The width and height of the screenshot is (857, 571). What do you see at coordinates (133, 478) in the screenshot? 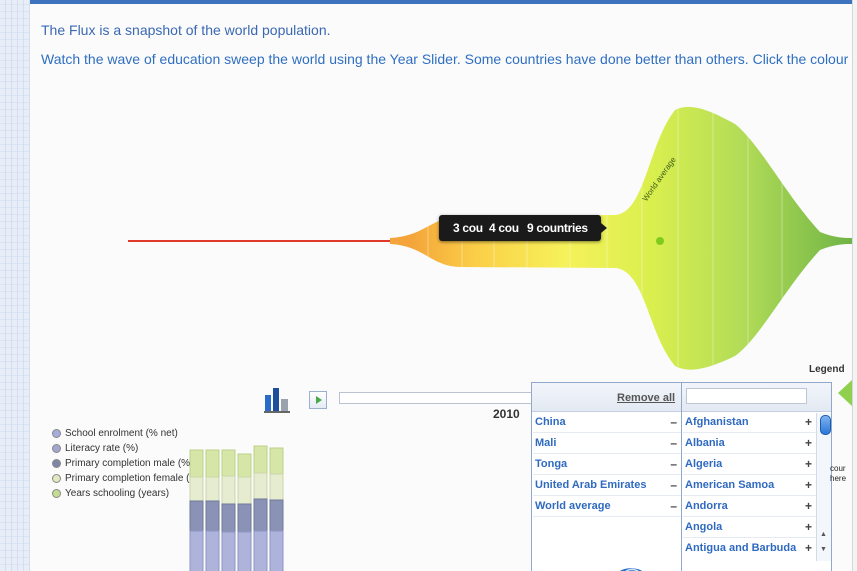
I see `indicator-label: Primary completion female (%)` at bounding box center [133, 478].